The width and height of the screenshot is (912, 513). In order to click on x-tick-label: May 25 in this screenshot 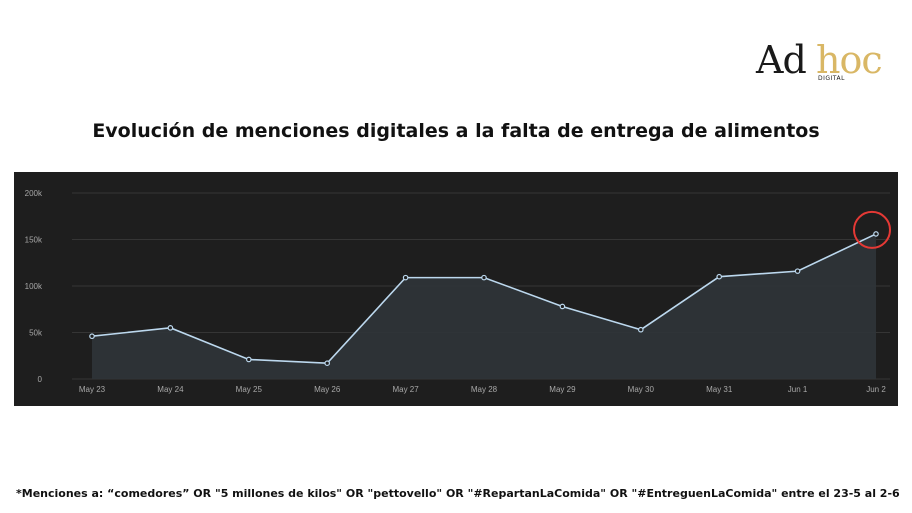, I will do `click(249, 389)`.